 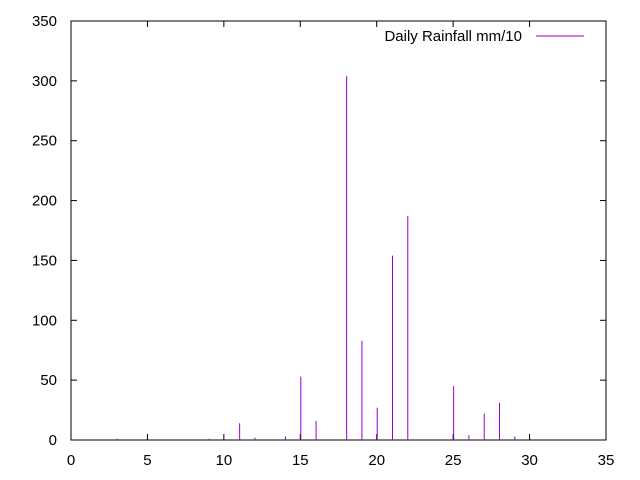 I want to click on x-tick-label: 15, so click(x=300, y=460).